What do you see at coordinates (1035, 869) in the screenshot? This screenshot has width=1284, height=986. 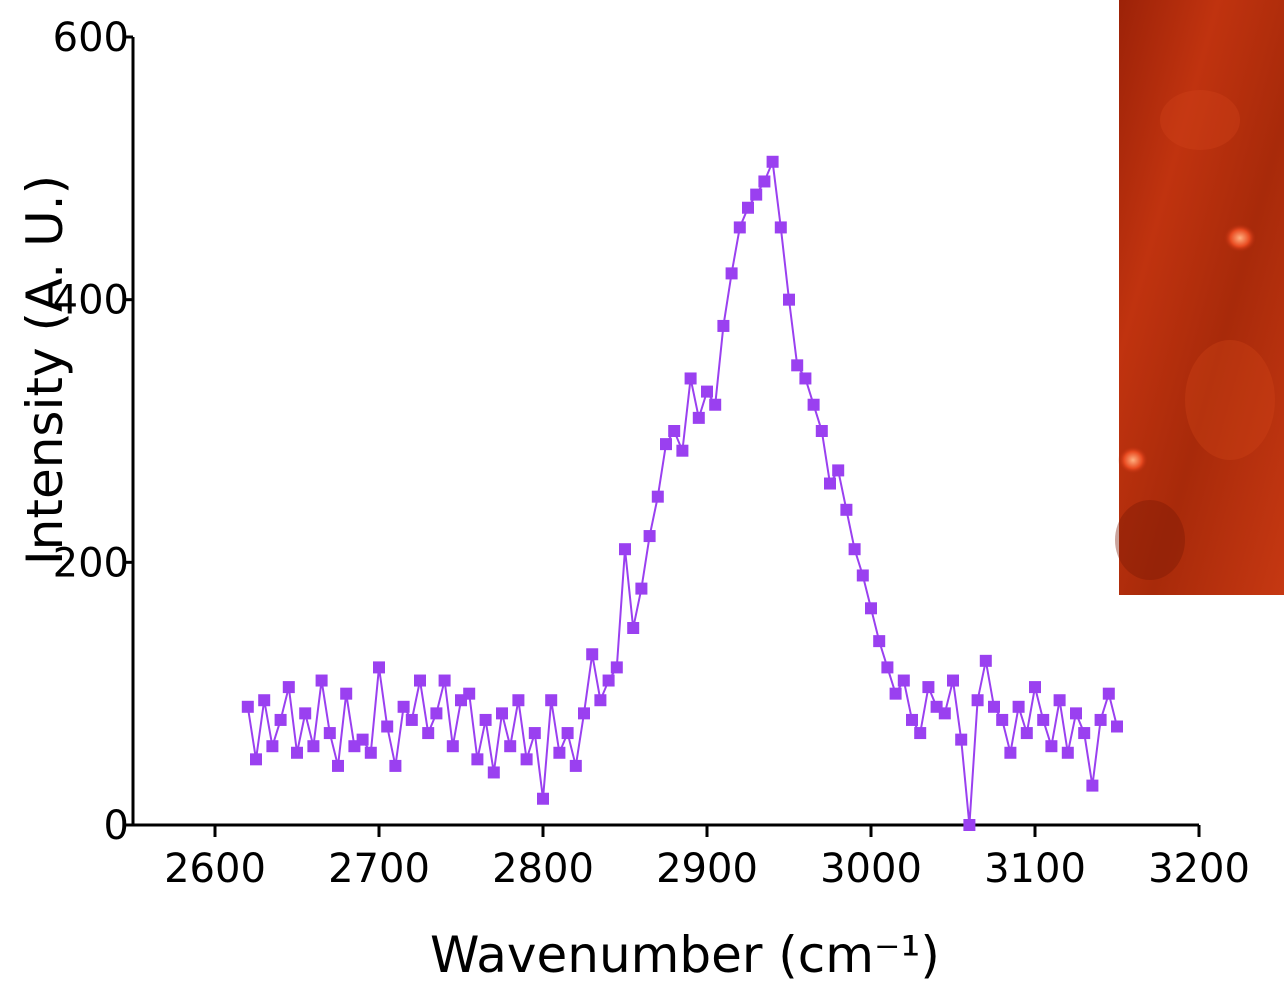 I see `x-tick-label: 3100` at bounding box center [1035, 869].